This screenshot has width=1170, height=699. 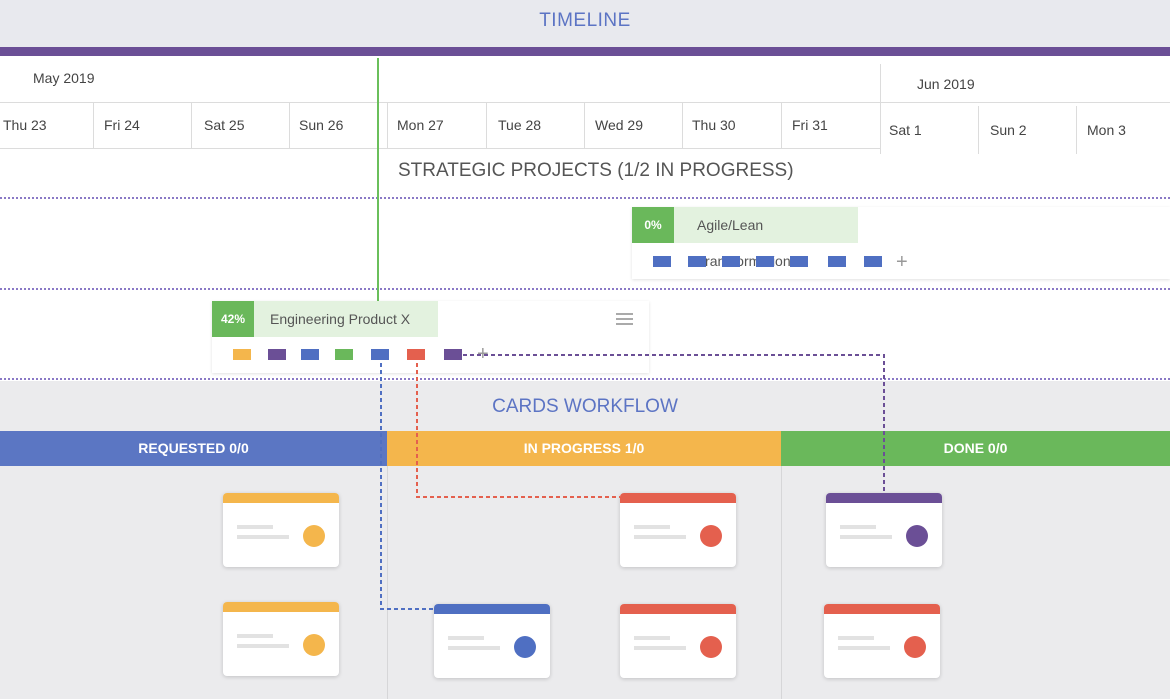 What do you see at coordinates (880, 83) in the screenshot?
I see `month-divider` at bounding box center [880, 83].